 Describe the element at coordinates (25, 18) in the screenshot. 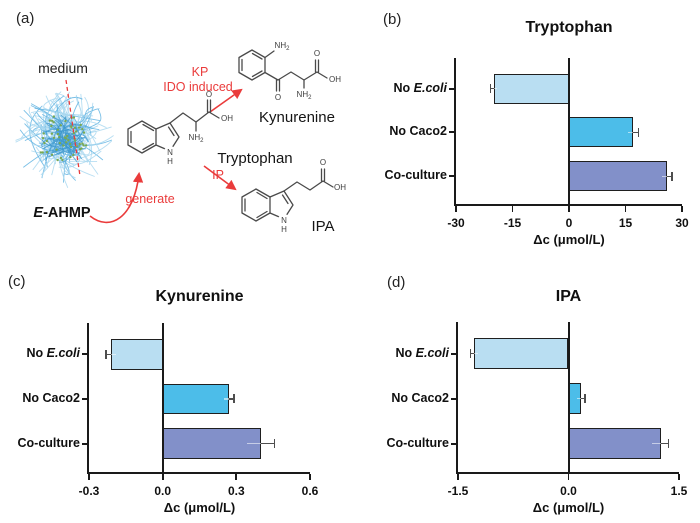

I see `panel-a-label: (a)` at that location.